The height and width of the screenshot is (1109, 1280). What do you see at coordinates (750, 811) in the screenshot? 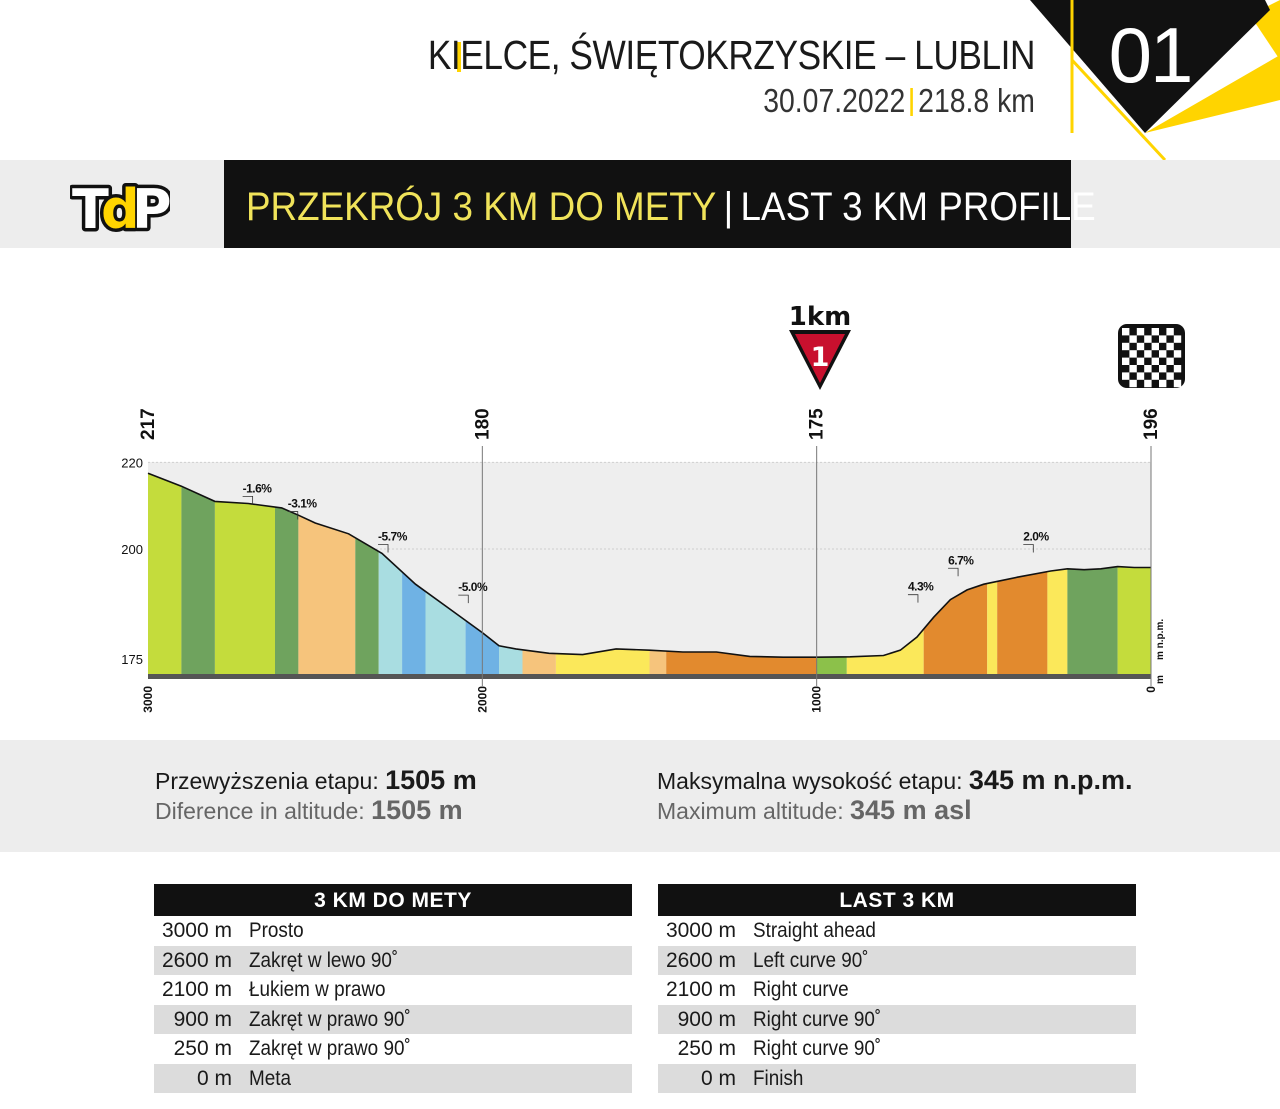
I see `max-label-en: Maximum altitude:` at bounding box center [750, 811].